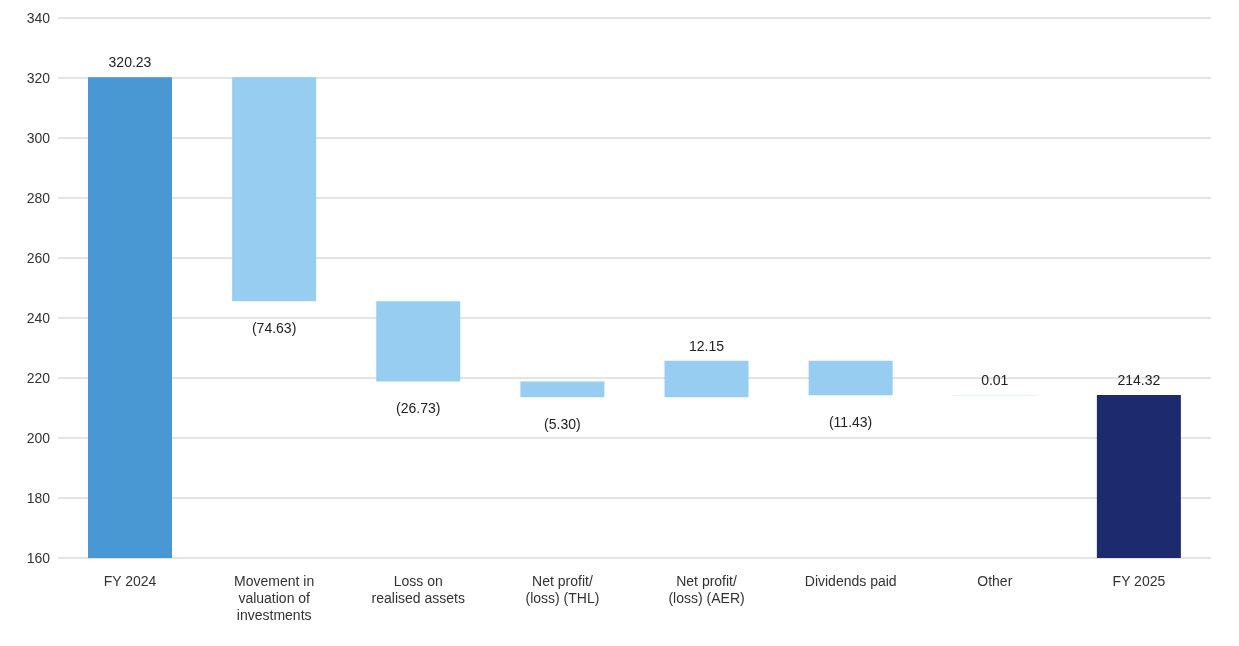 Image resolution: width=1239 pixels, height=646 pixels. What do you see at coordinates (850, 422) in the screenshot?
I see `data-label: (11.43)` at bounding box center [850, 422].